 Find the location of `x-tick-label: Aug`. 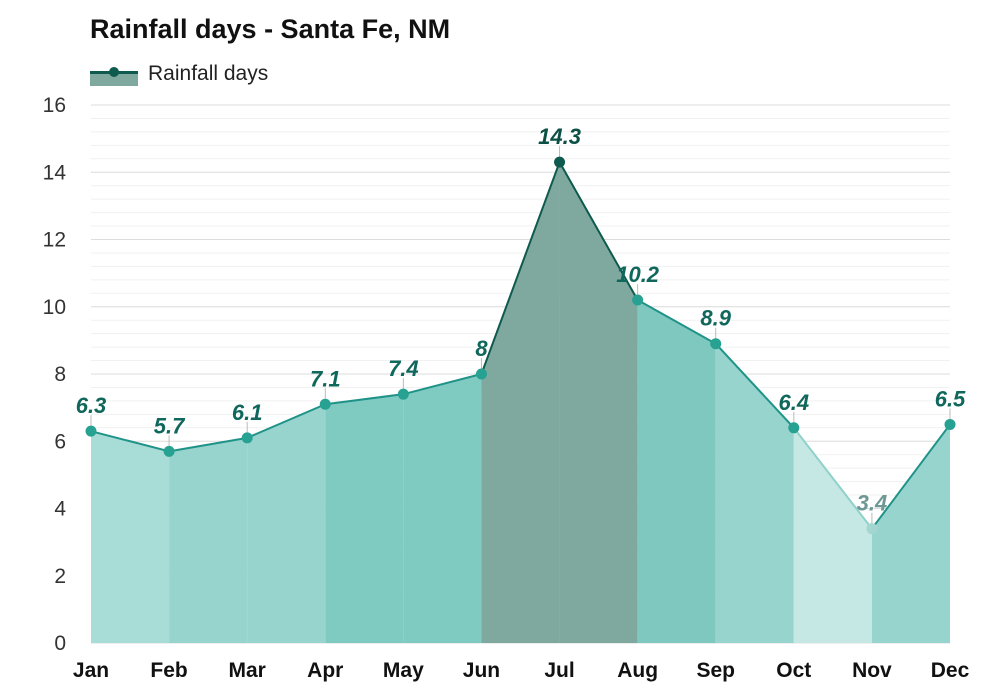

x-tick-label: Aug is located at coordinates (637, 670).